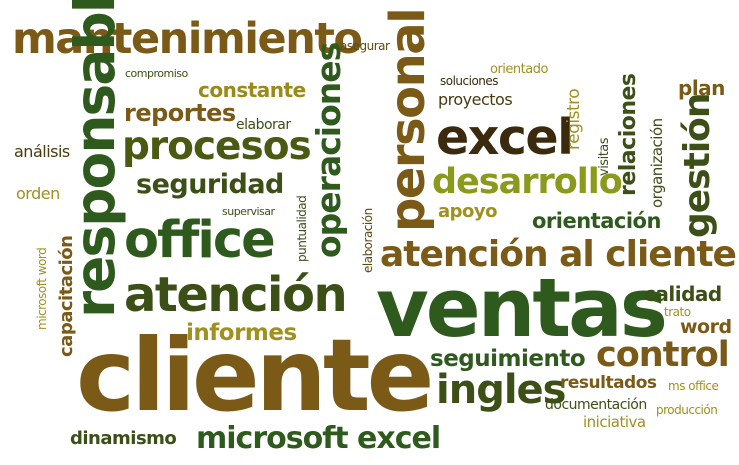 This screenshot has height=465, width=739. What do you see at coordinates (596, 221) in the screenshot?
I see `word-orientacion: orientación` at bounding box center [596, 221].